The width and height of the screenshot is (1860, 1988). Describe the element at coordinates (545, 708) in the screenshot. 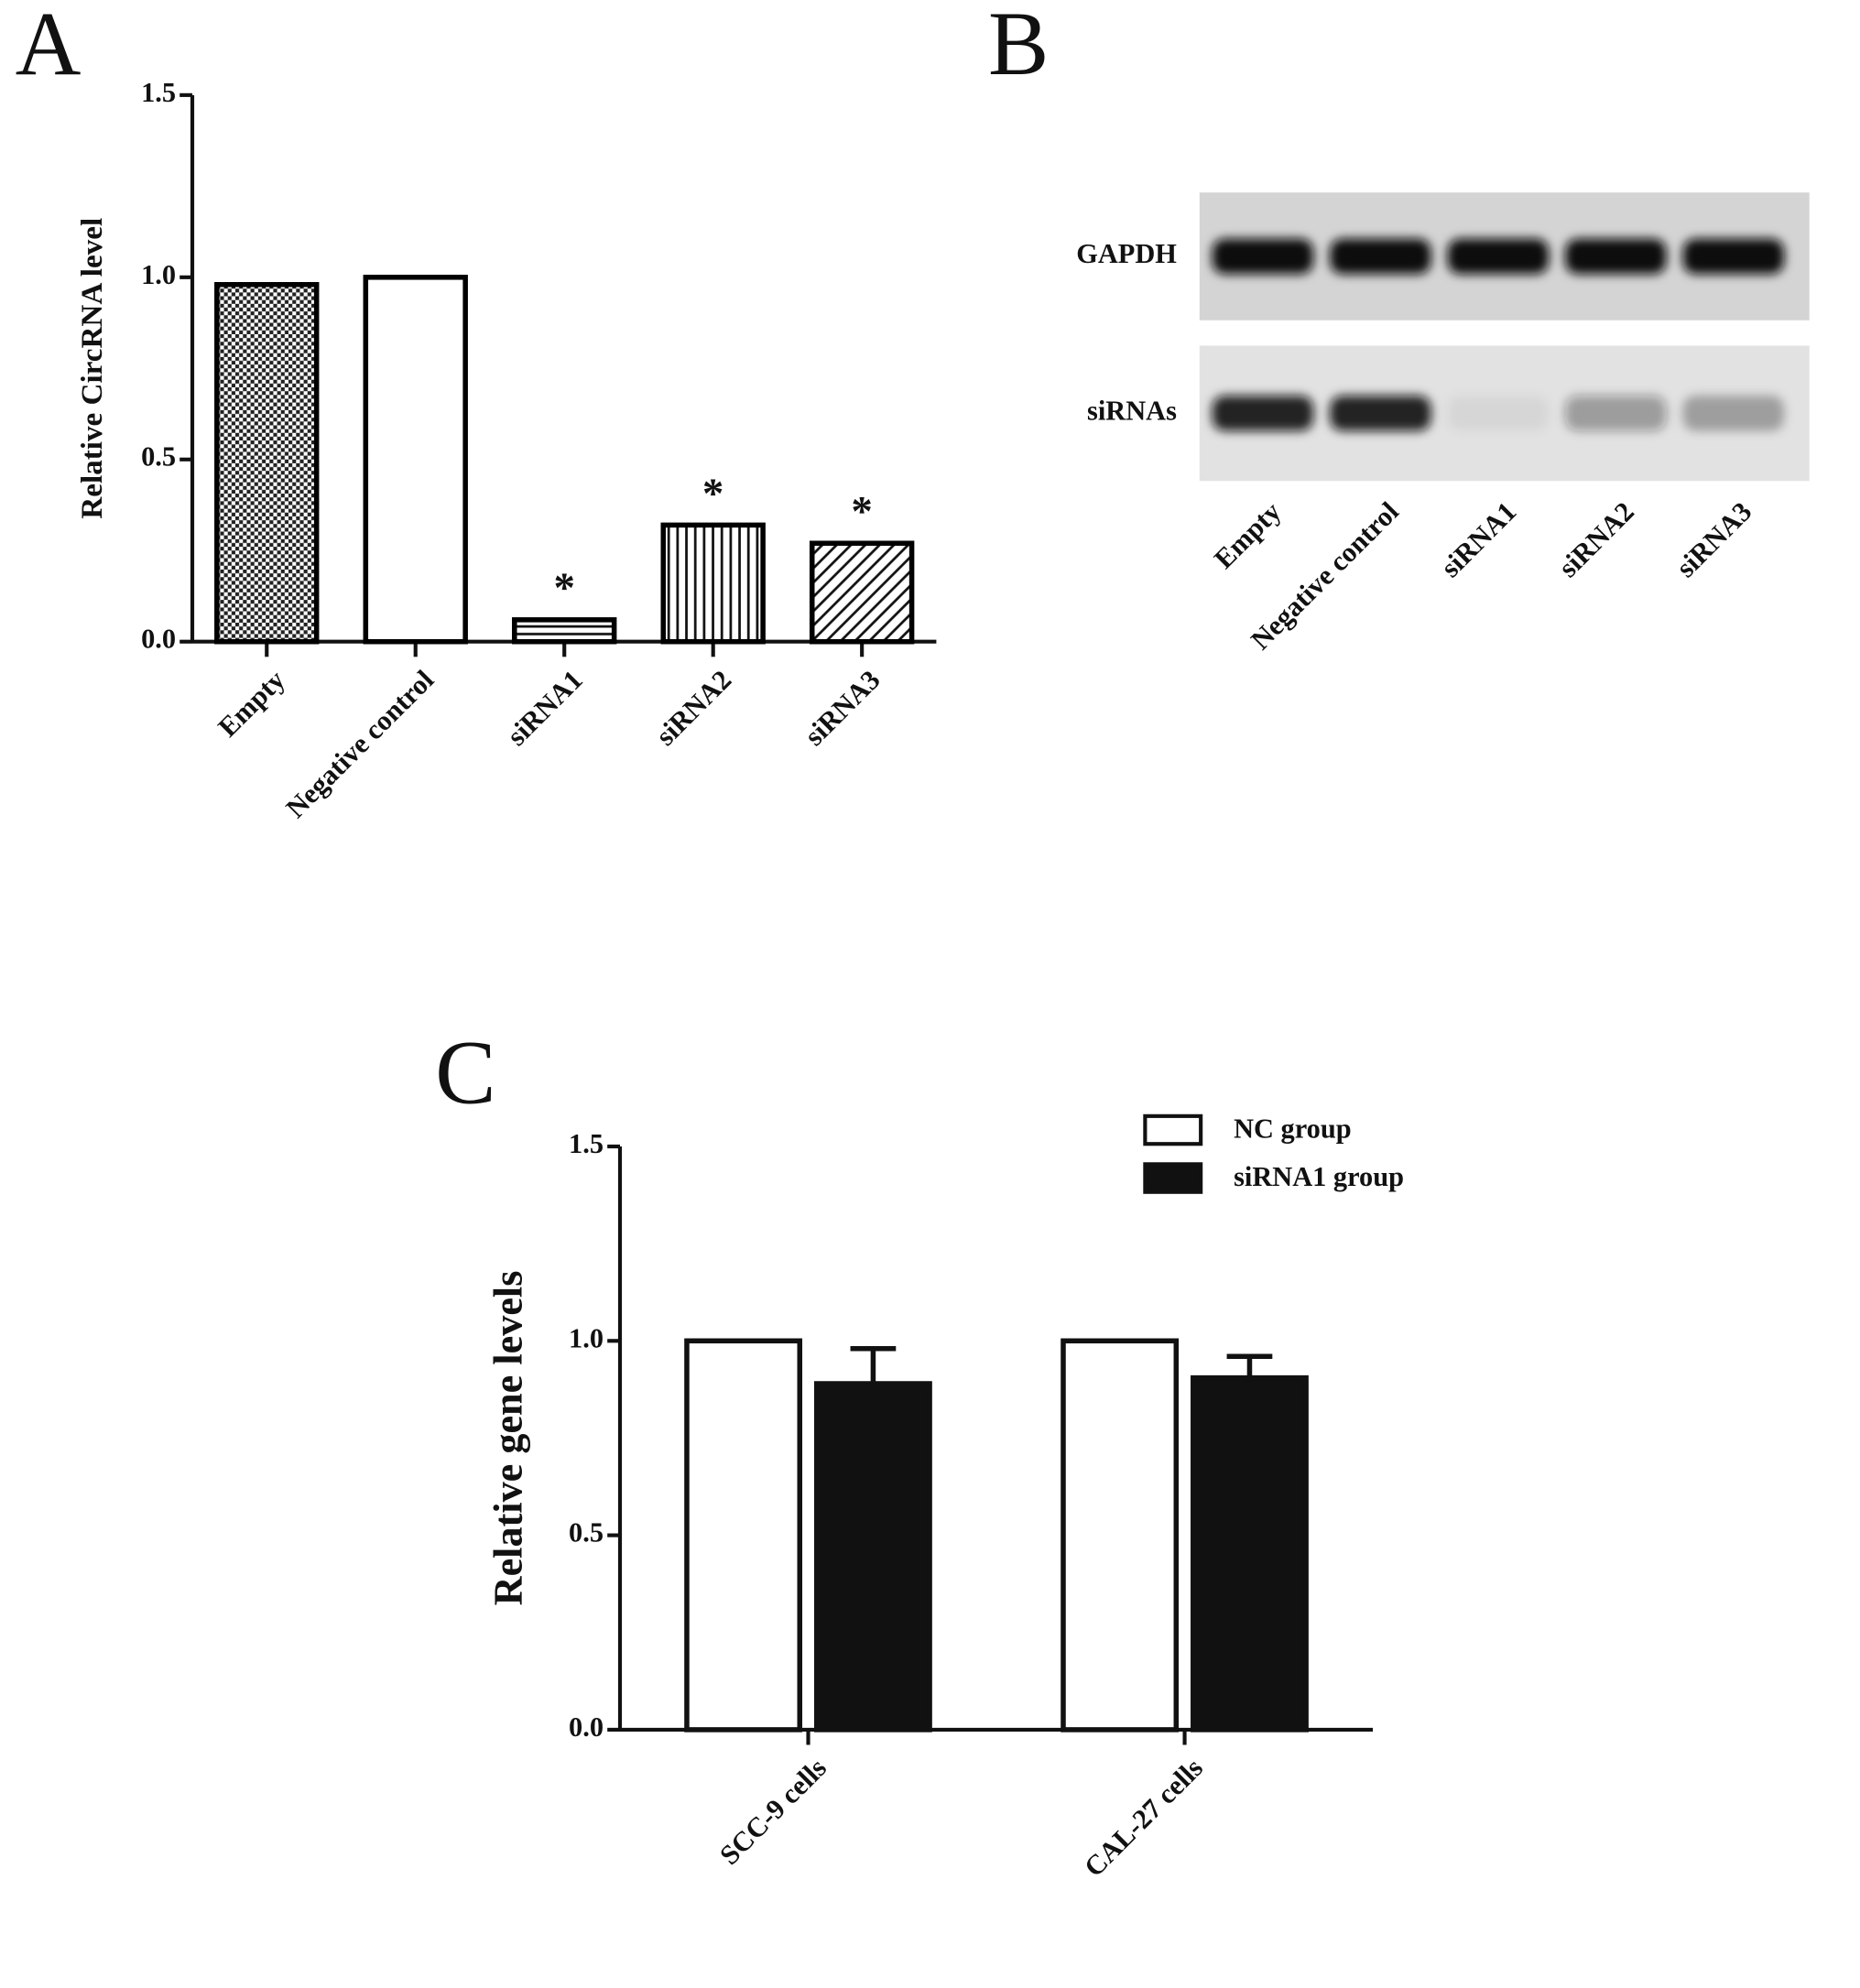

I see `x-tick-label: siRNA1` at that location.